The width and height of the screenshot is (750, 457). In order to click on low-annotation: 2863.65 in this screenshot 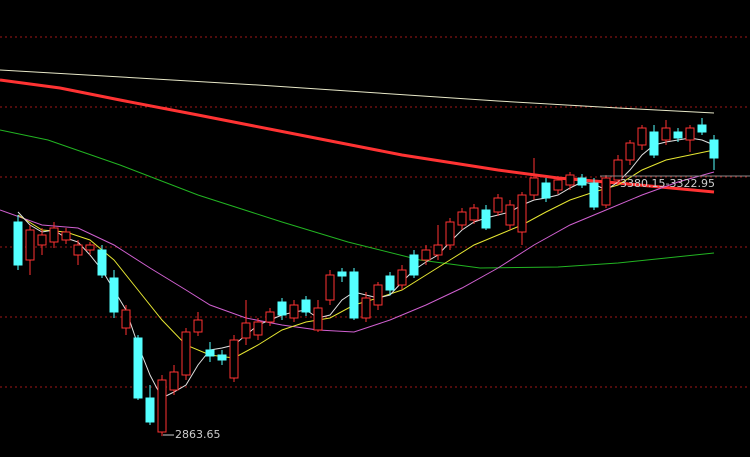, I will do `click(198, 434)`.